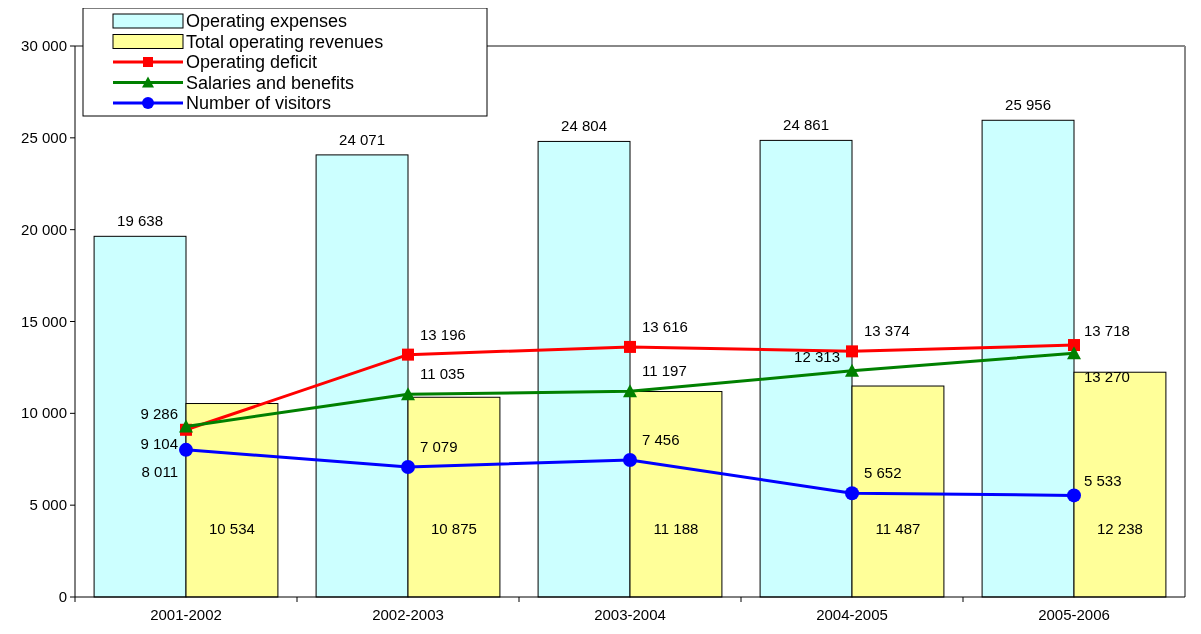 The width and height of the screenshot is (1201, 634). What do you see at coordinates (48, 505) in the screenshot?
I see `y-tick-label: 5 000` at bounding box center [48, 505].